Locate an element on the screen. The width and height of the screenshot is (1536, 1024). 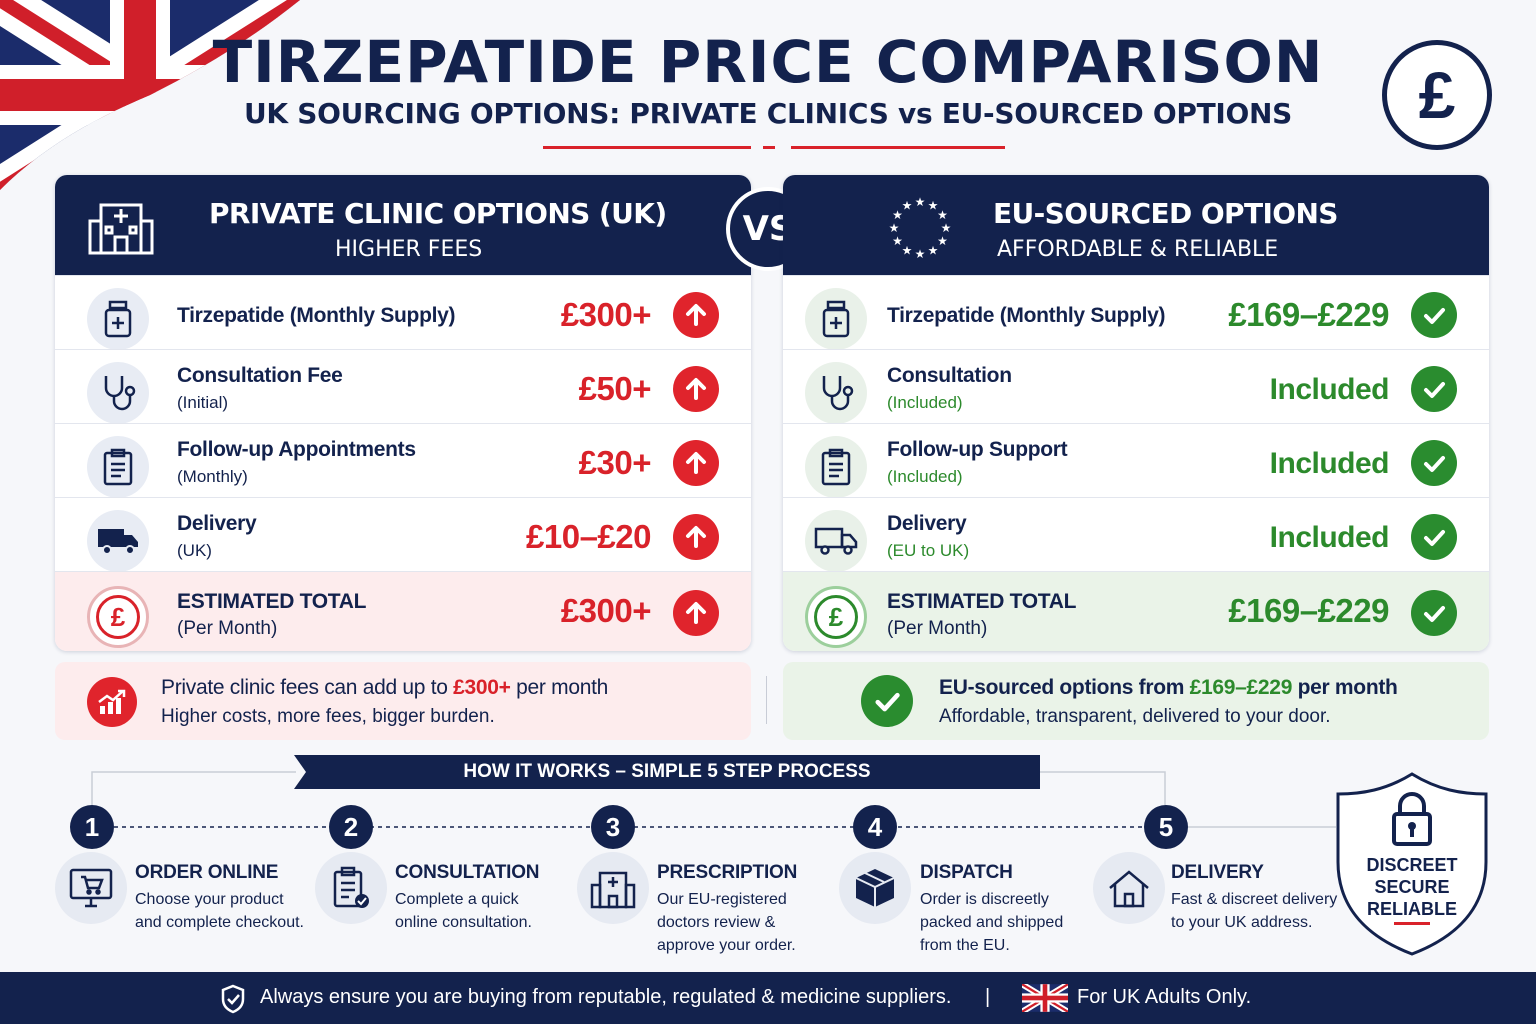
delivery-truck-icon is located at coordinates (118, 541).